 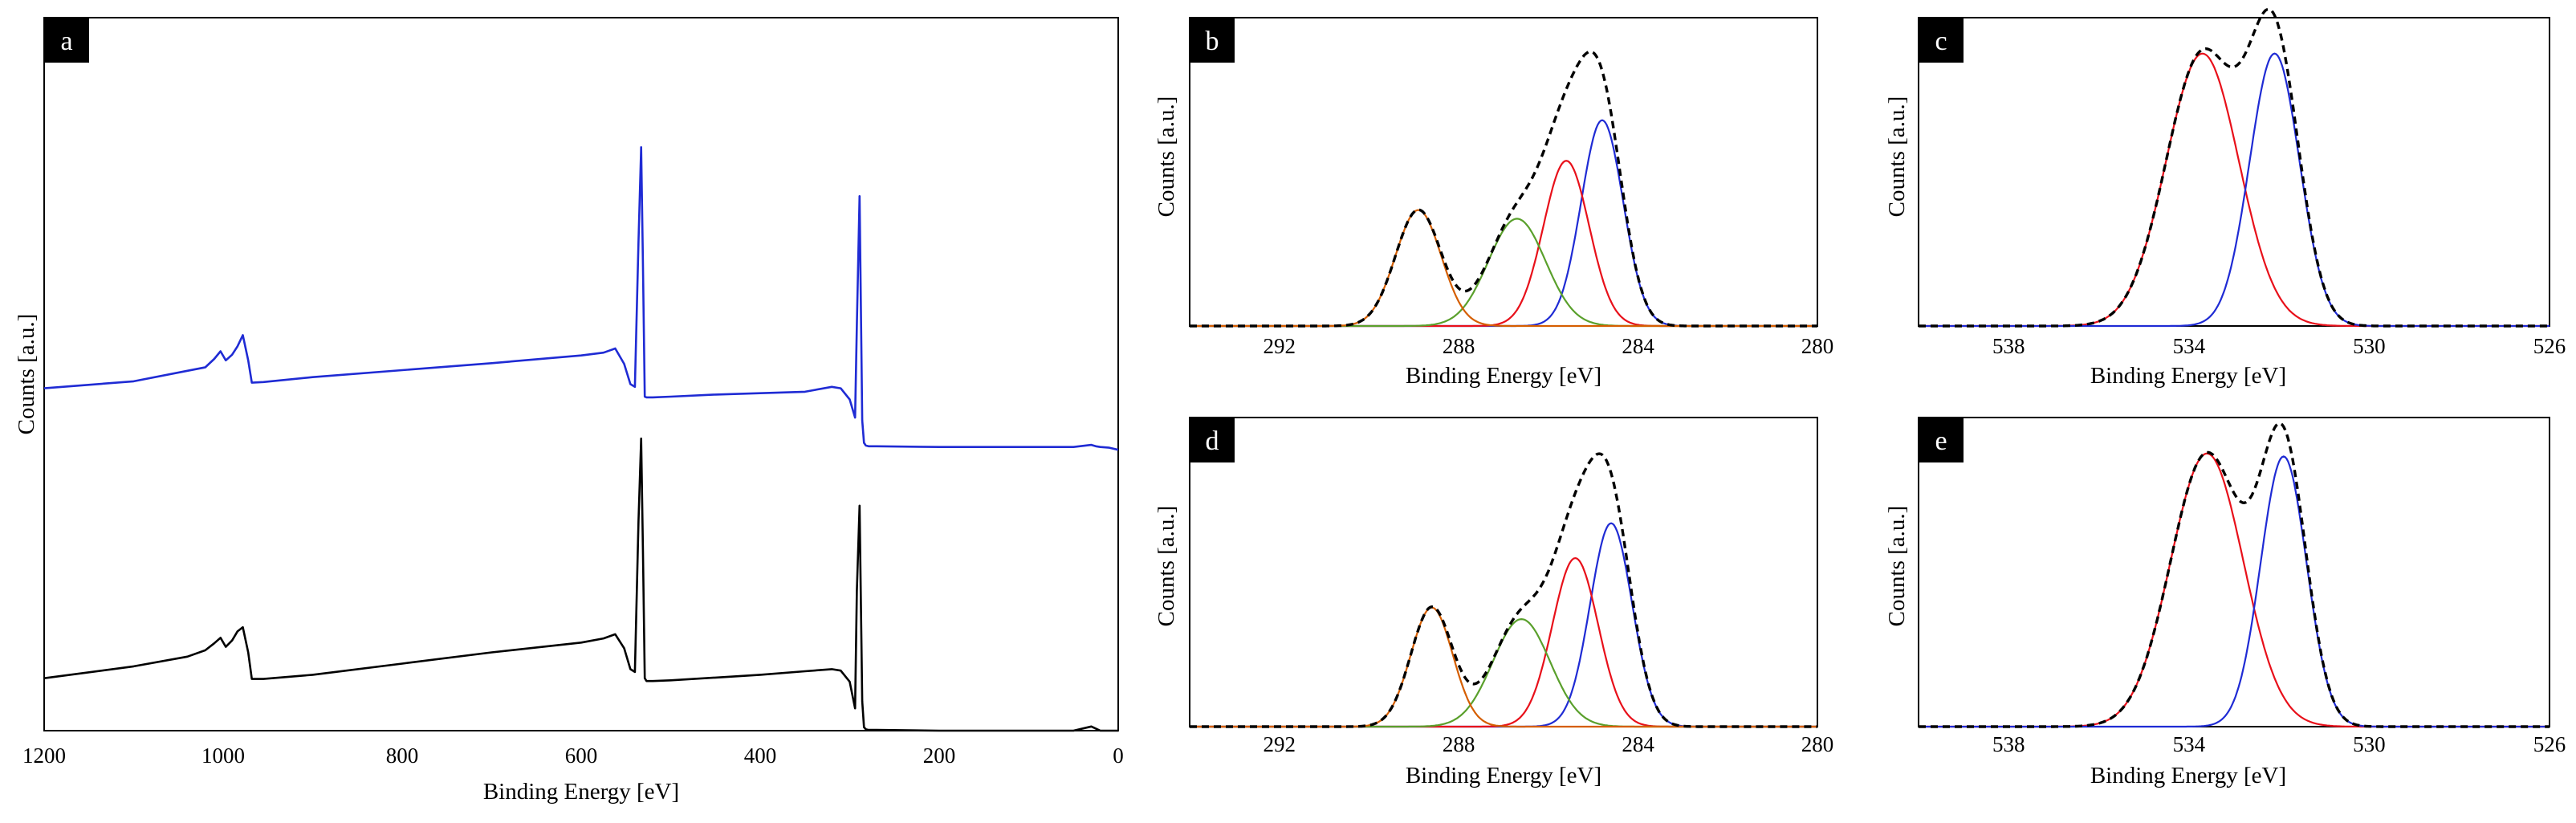 I want to click on panel-e-label: e, so click(x=1941, y=441).